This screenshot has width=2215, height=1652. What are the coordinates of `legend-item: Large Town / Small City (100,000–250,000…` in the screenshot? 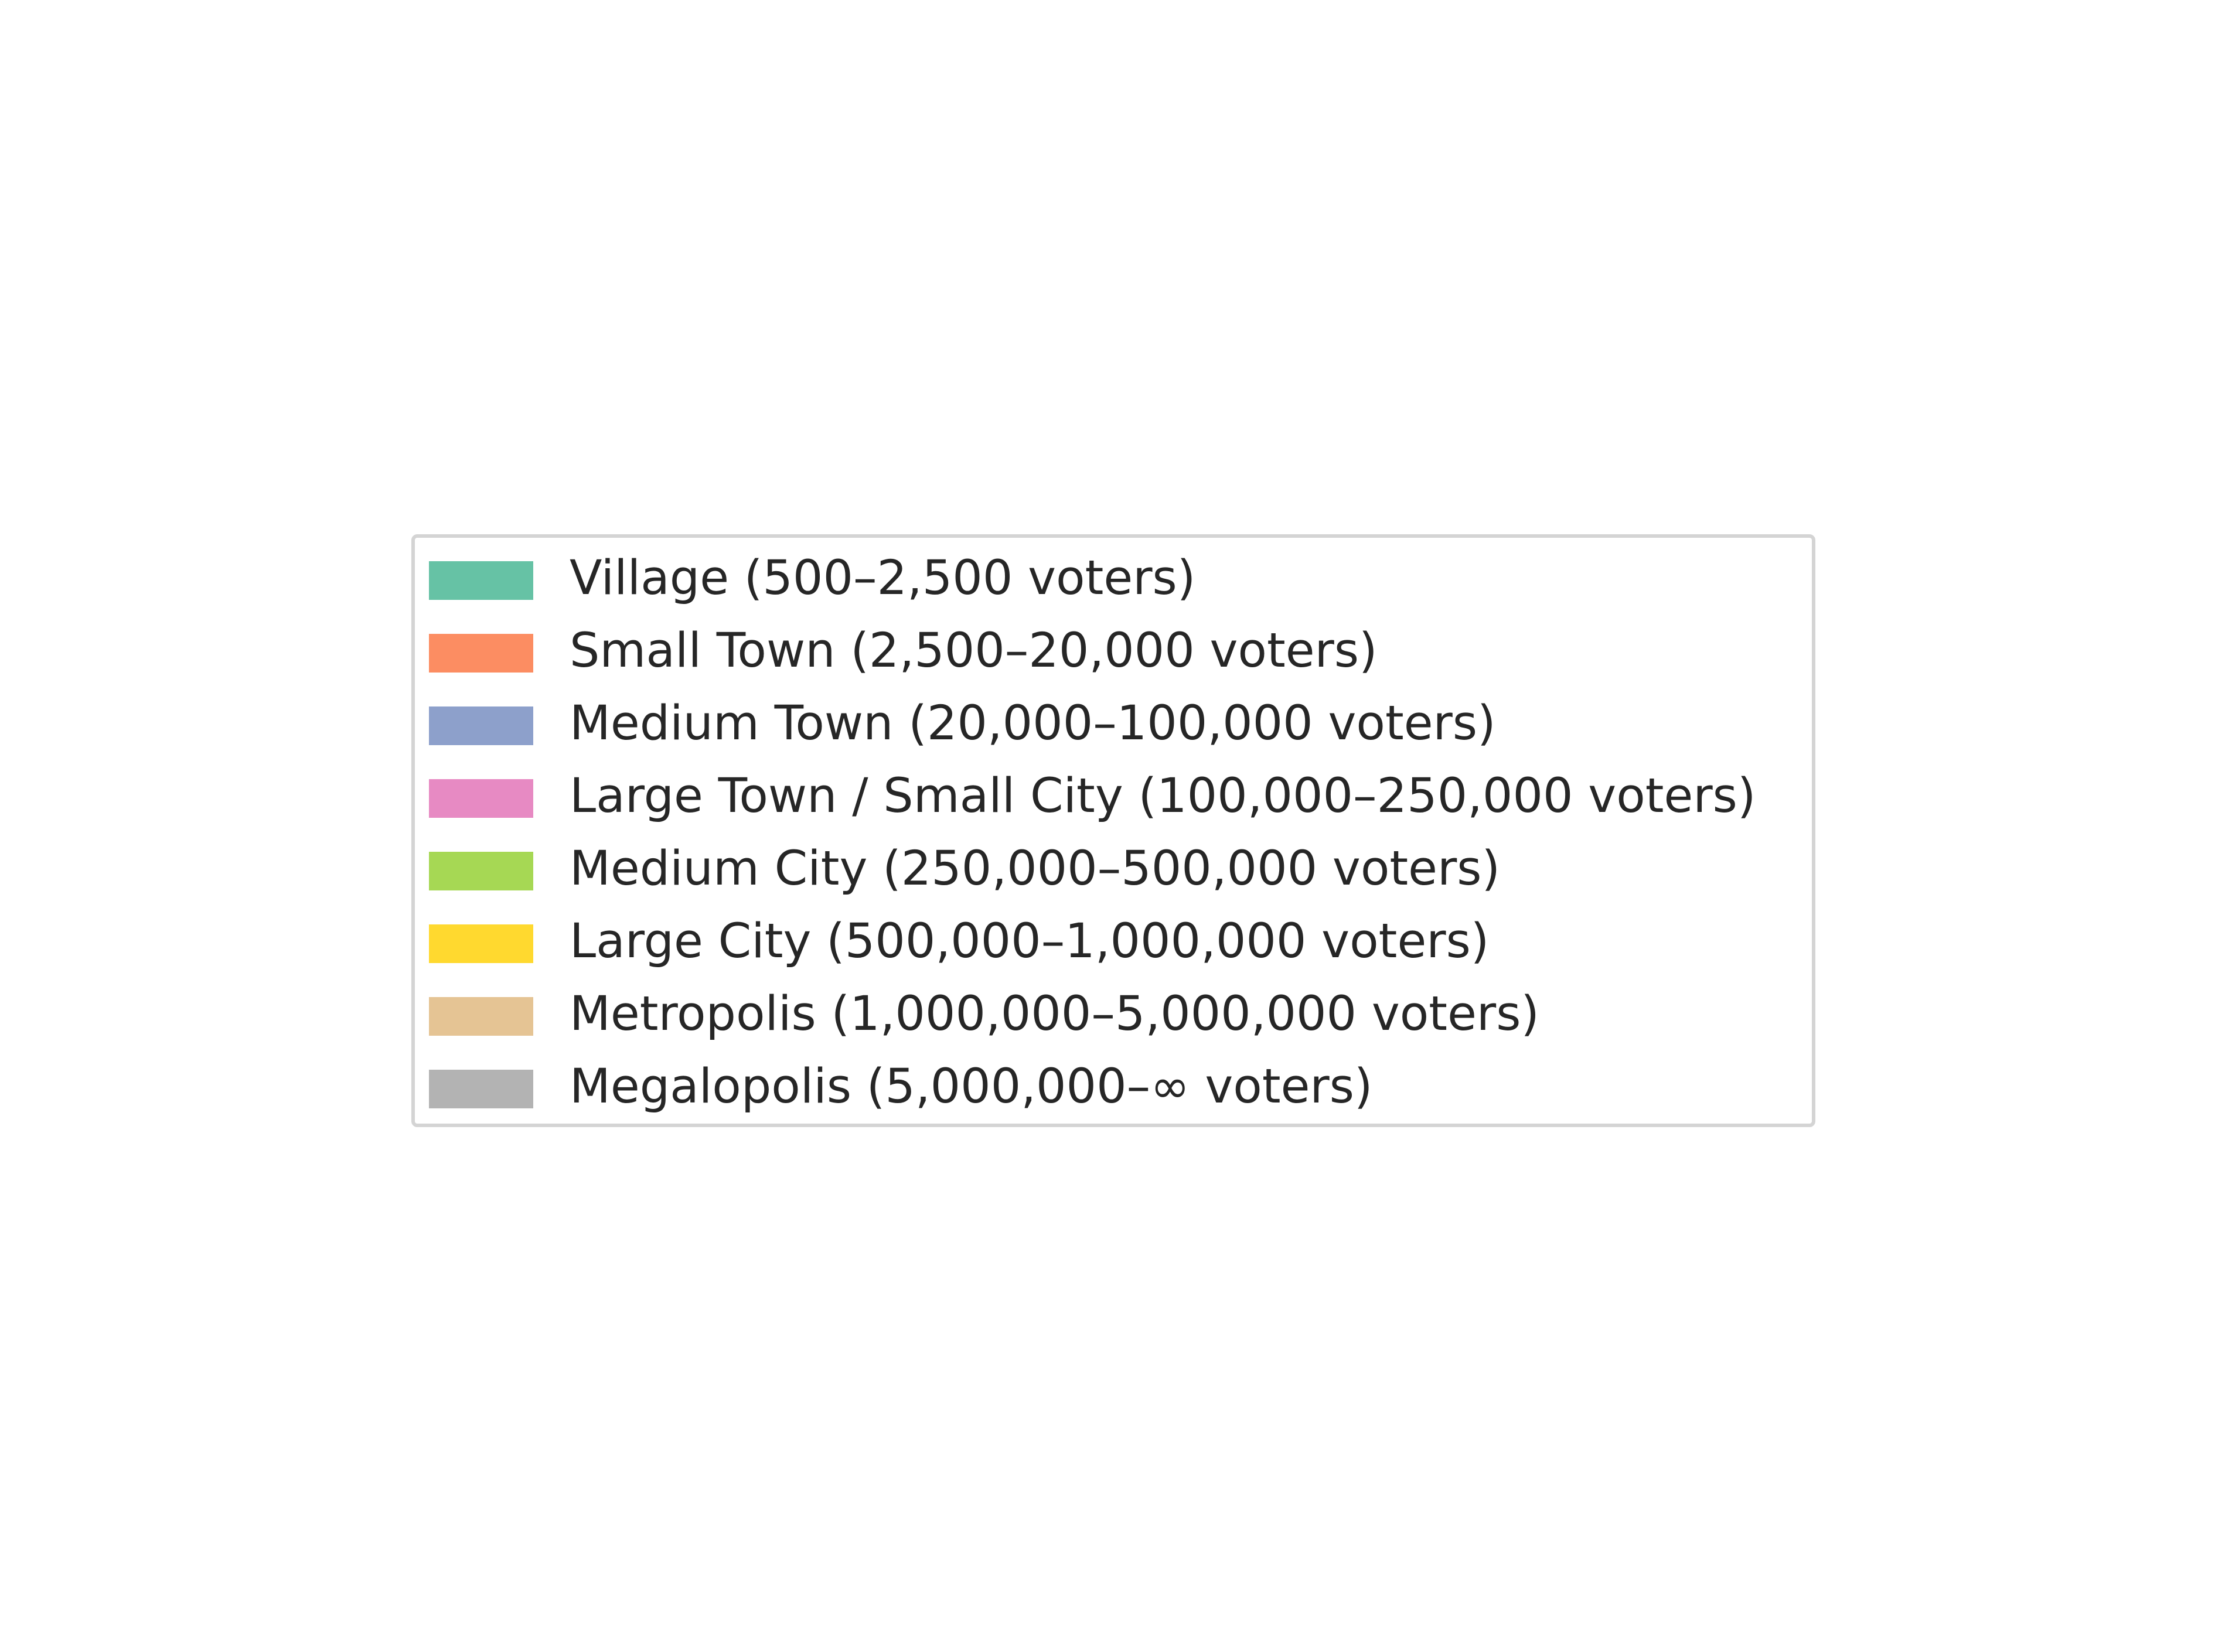 It's located at (1113, 796).